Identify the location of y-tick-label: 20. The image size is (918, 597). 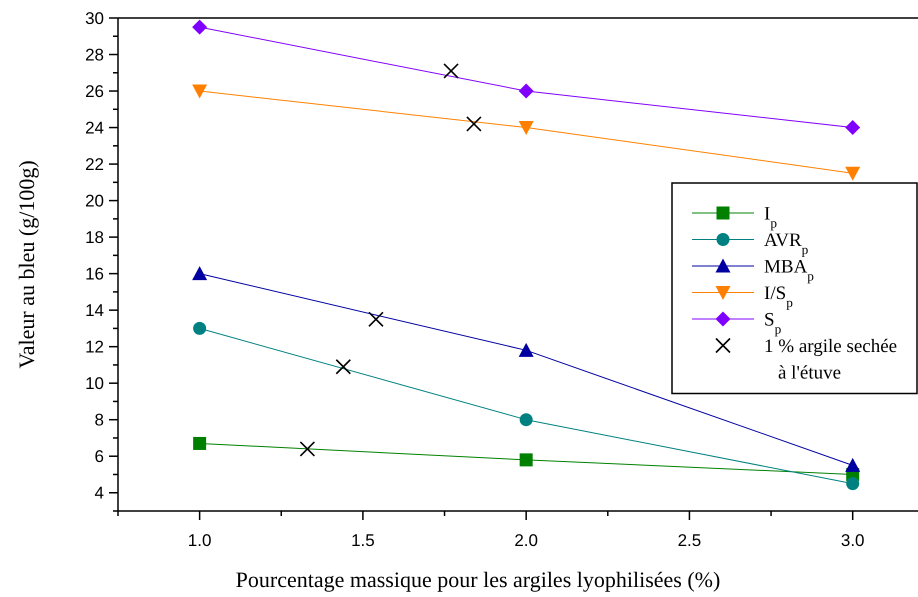
(94, 201).